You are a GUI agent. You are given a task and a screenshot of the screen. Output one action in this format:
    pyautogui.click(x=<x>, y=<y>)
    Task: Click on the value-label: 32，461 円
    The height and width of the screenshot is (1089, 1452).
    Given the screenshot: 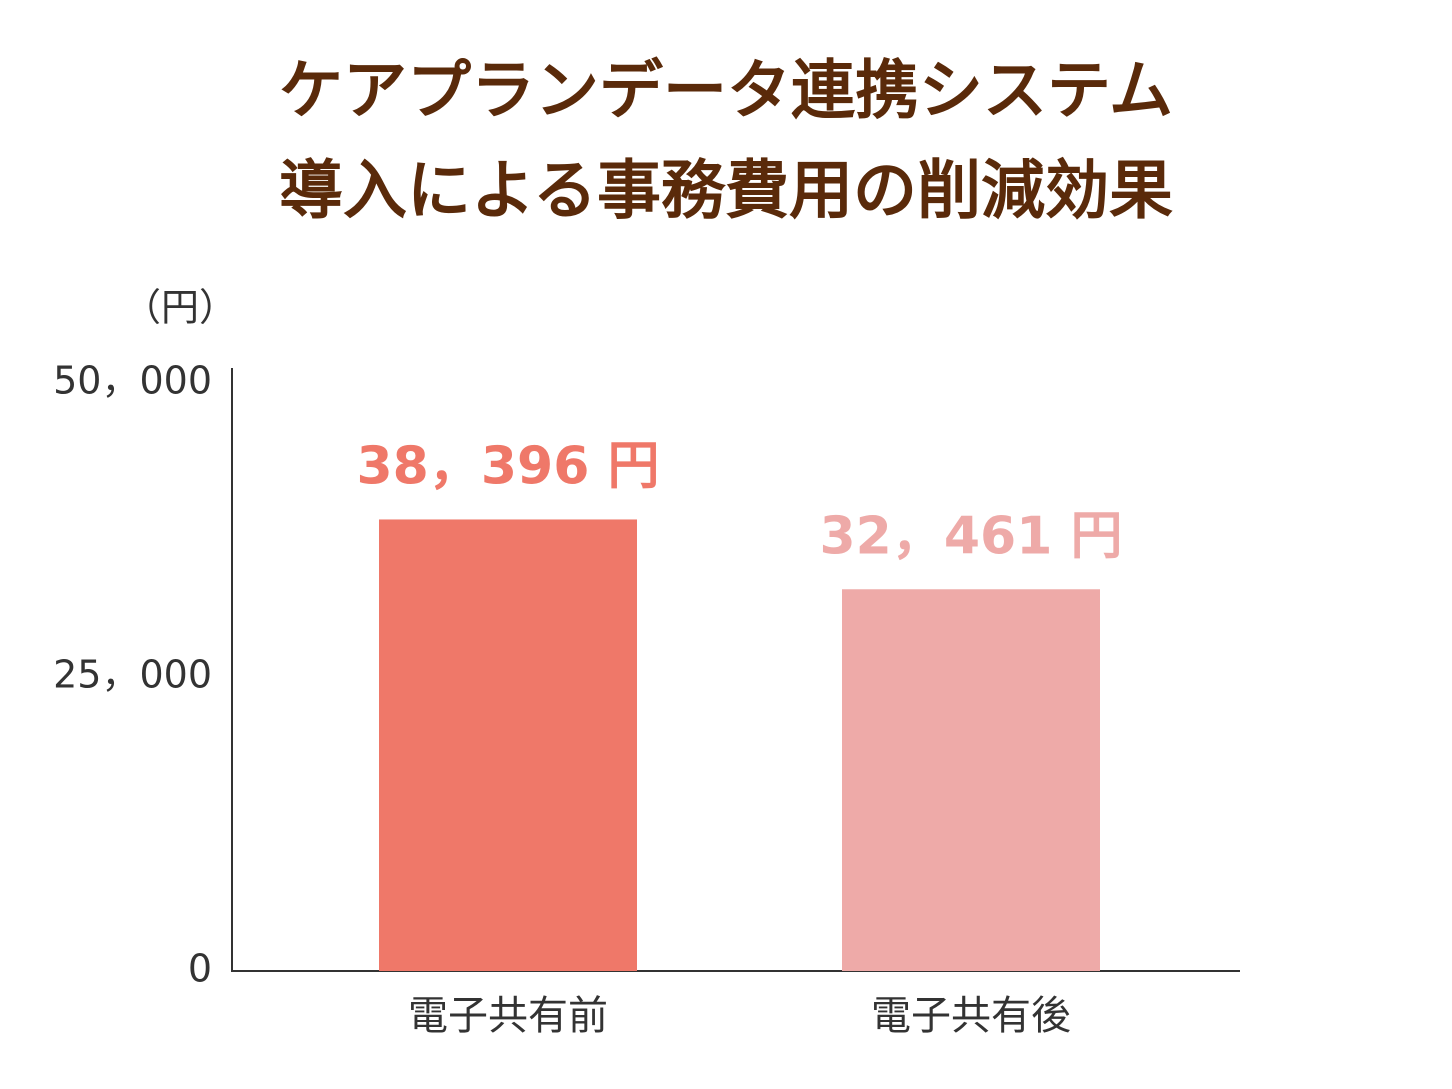 What is the action you would take?
    pyautogui.click(x=970, y=536)
    